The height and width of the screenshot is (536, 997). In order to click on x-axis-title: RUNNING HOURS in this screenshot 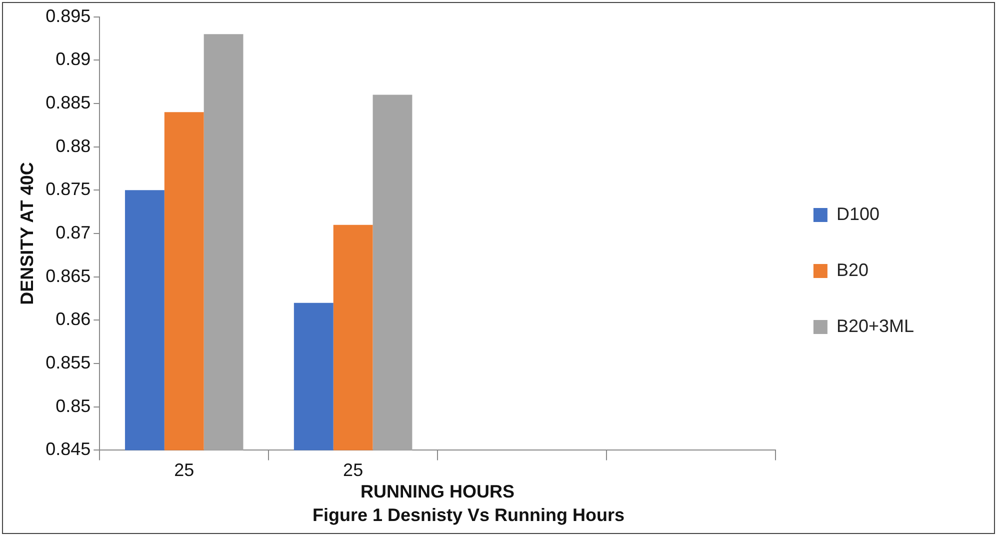, I will do `click(437, 492)`.